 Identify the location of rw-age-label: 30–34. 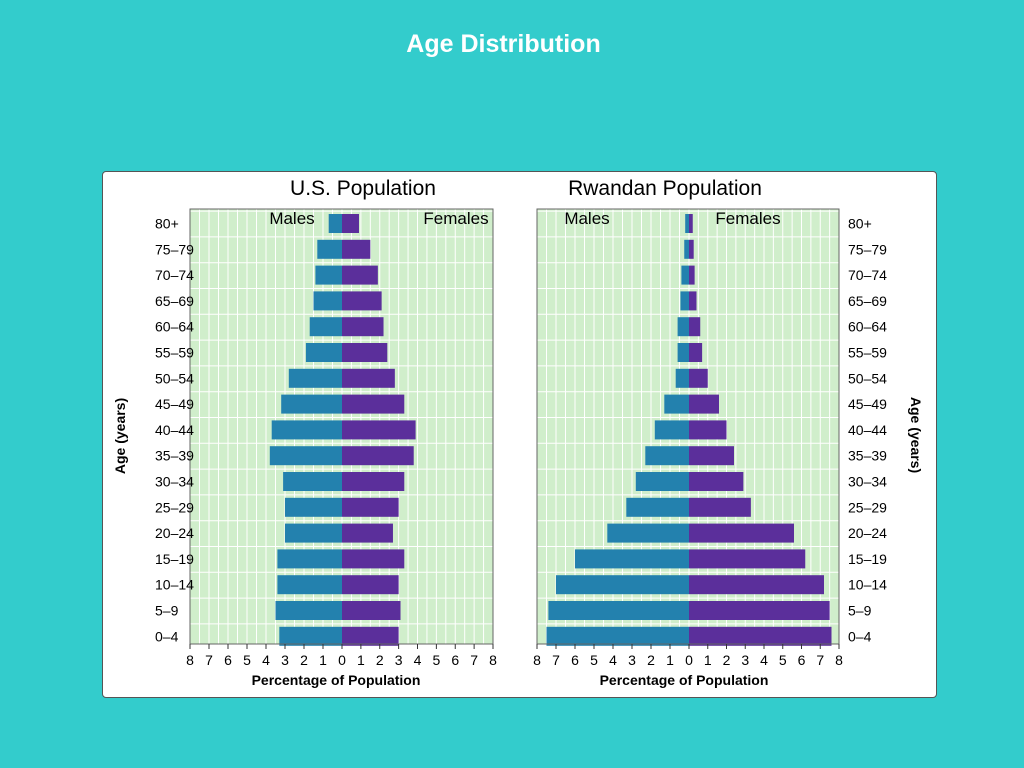
(867, 482).